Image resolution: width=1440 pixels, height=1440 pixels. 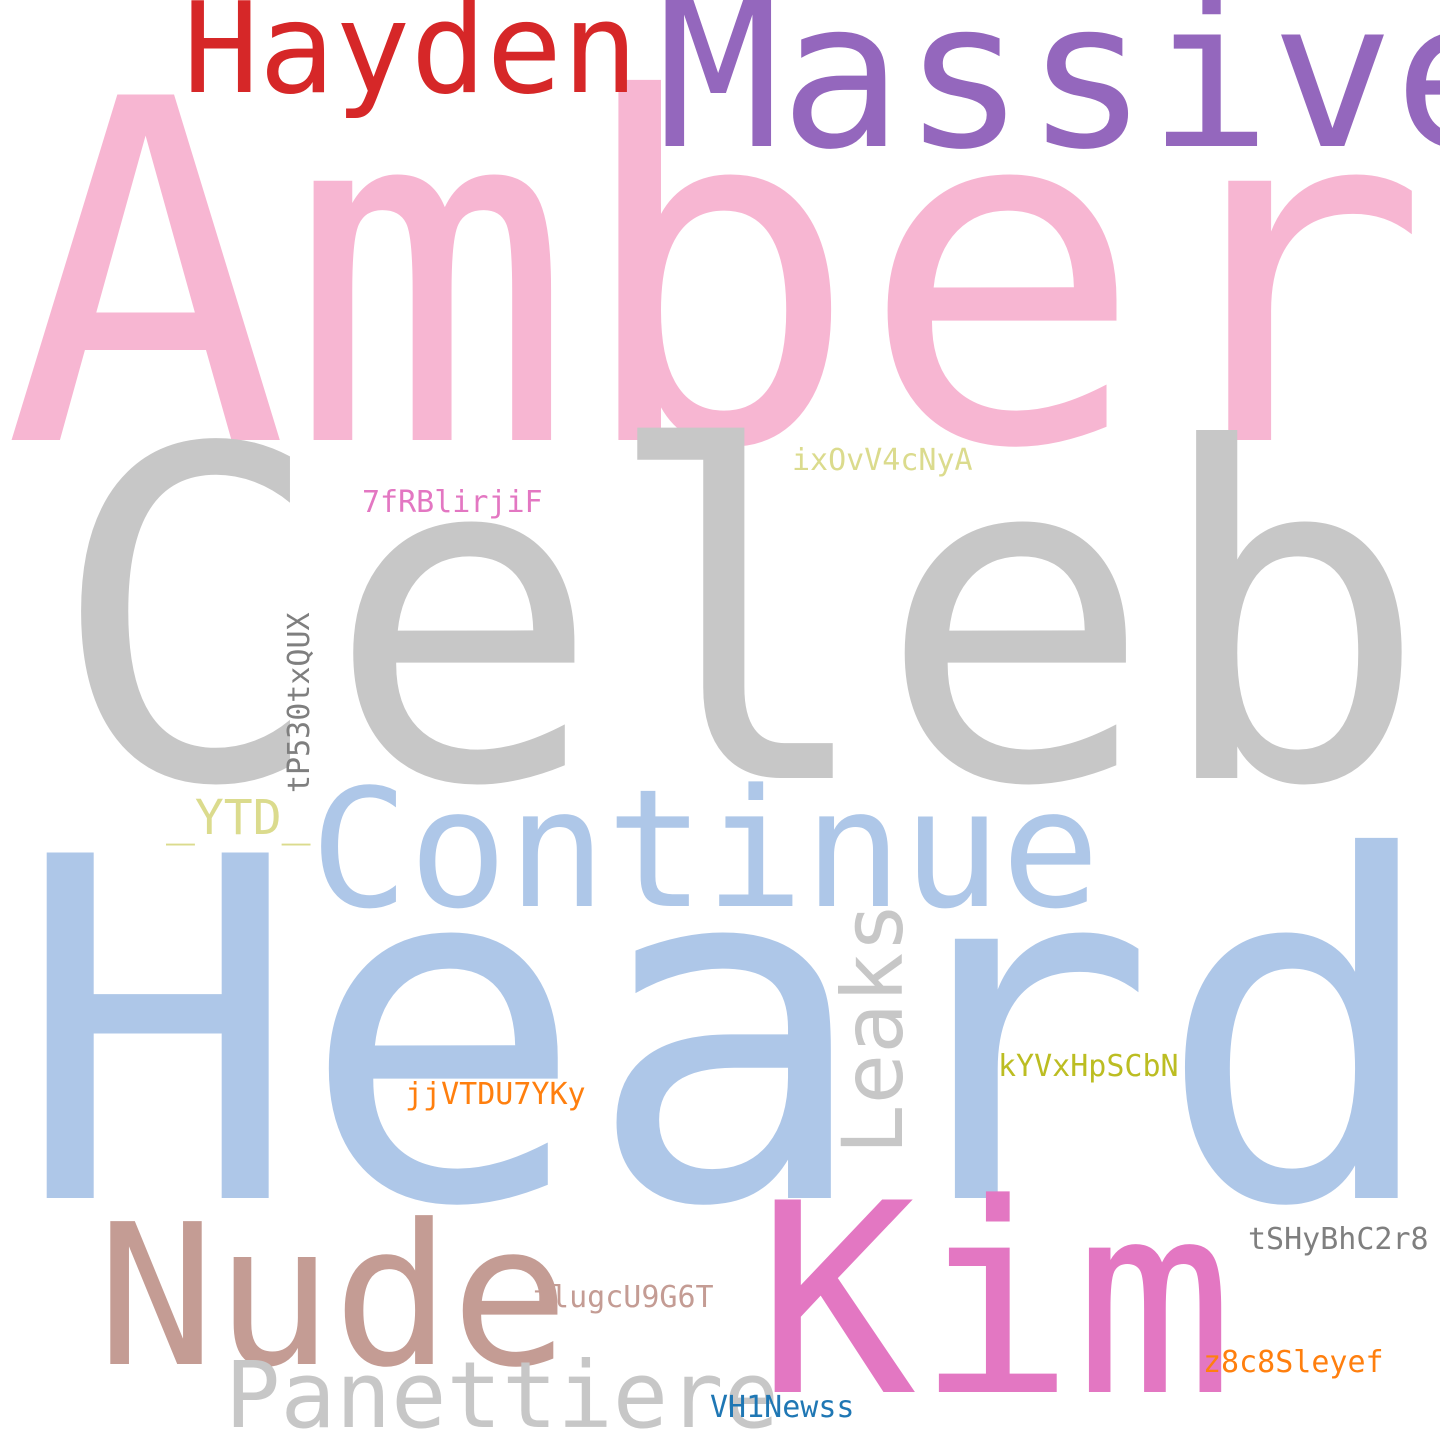 I want to click on word-7frblirjif-text: 7fRBlirjiF, so click(x=452, y=502).